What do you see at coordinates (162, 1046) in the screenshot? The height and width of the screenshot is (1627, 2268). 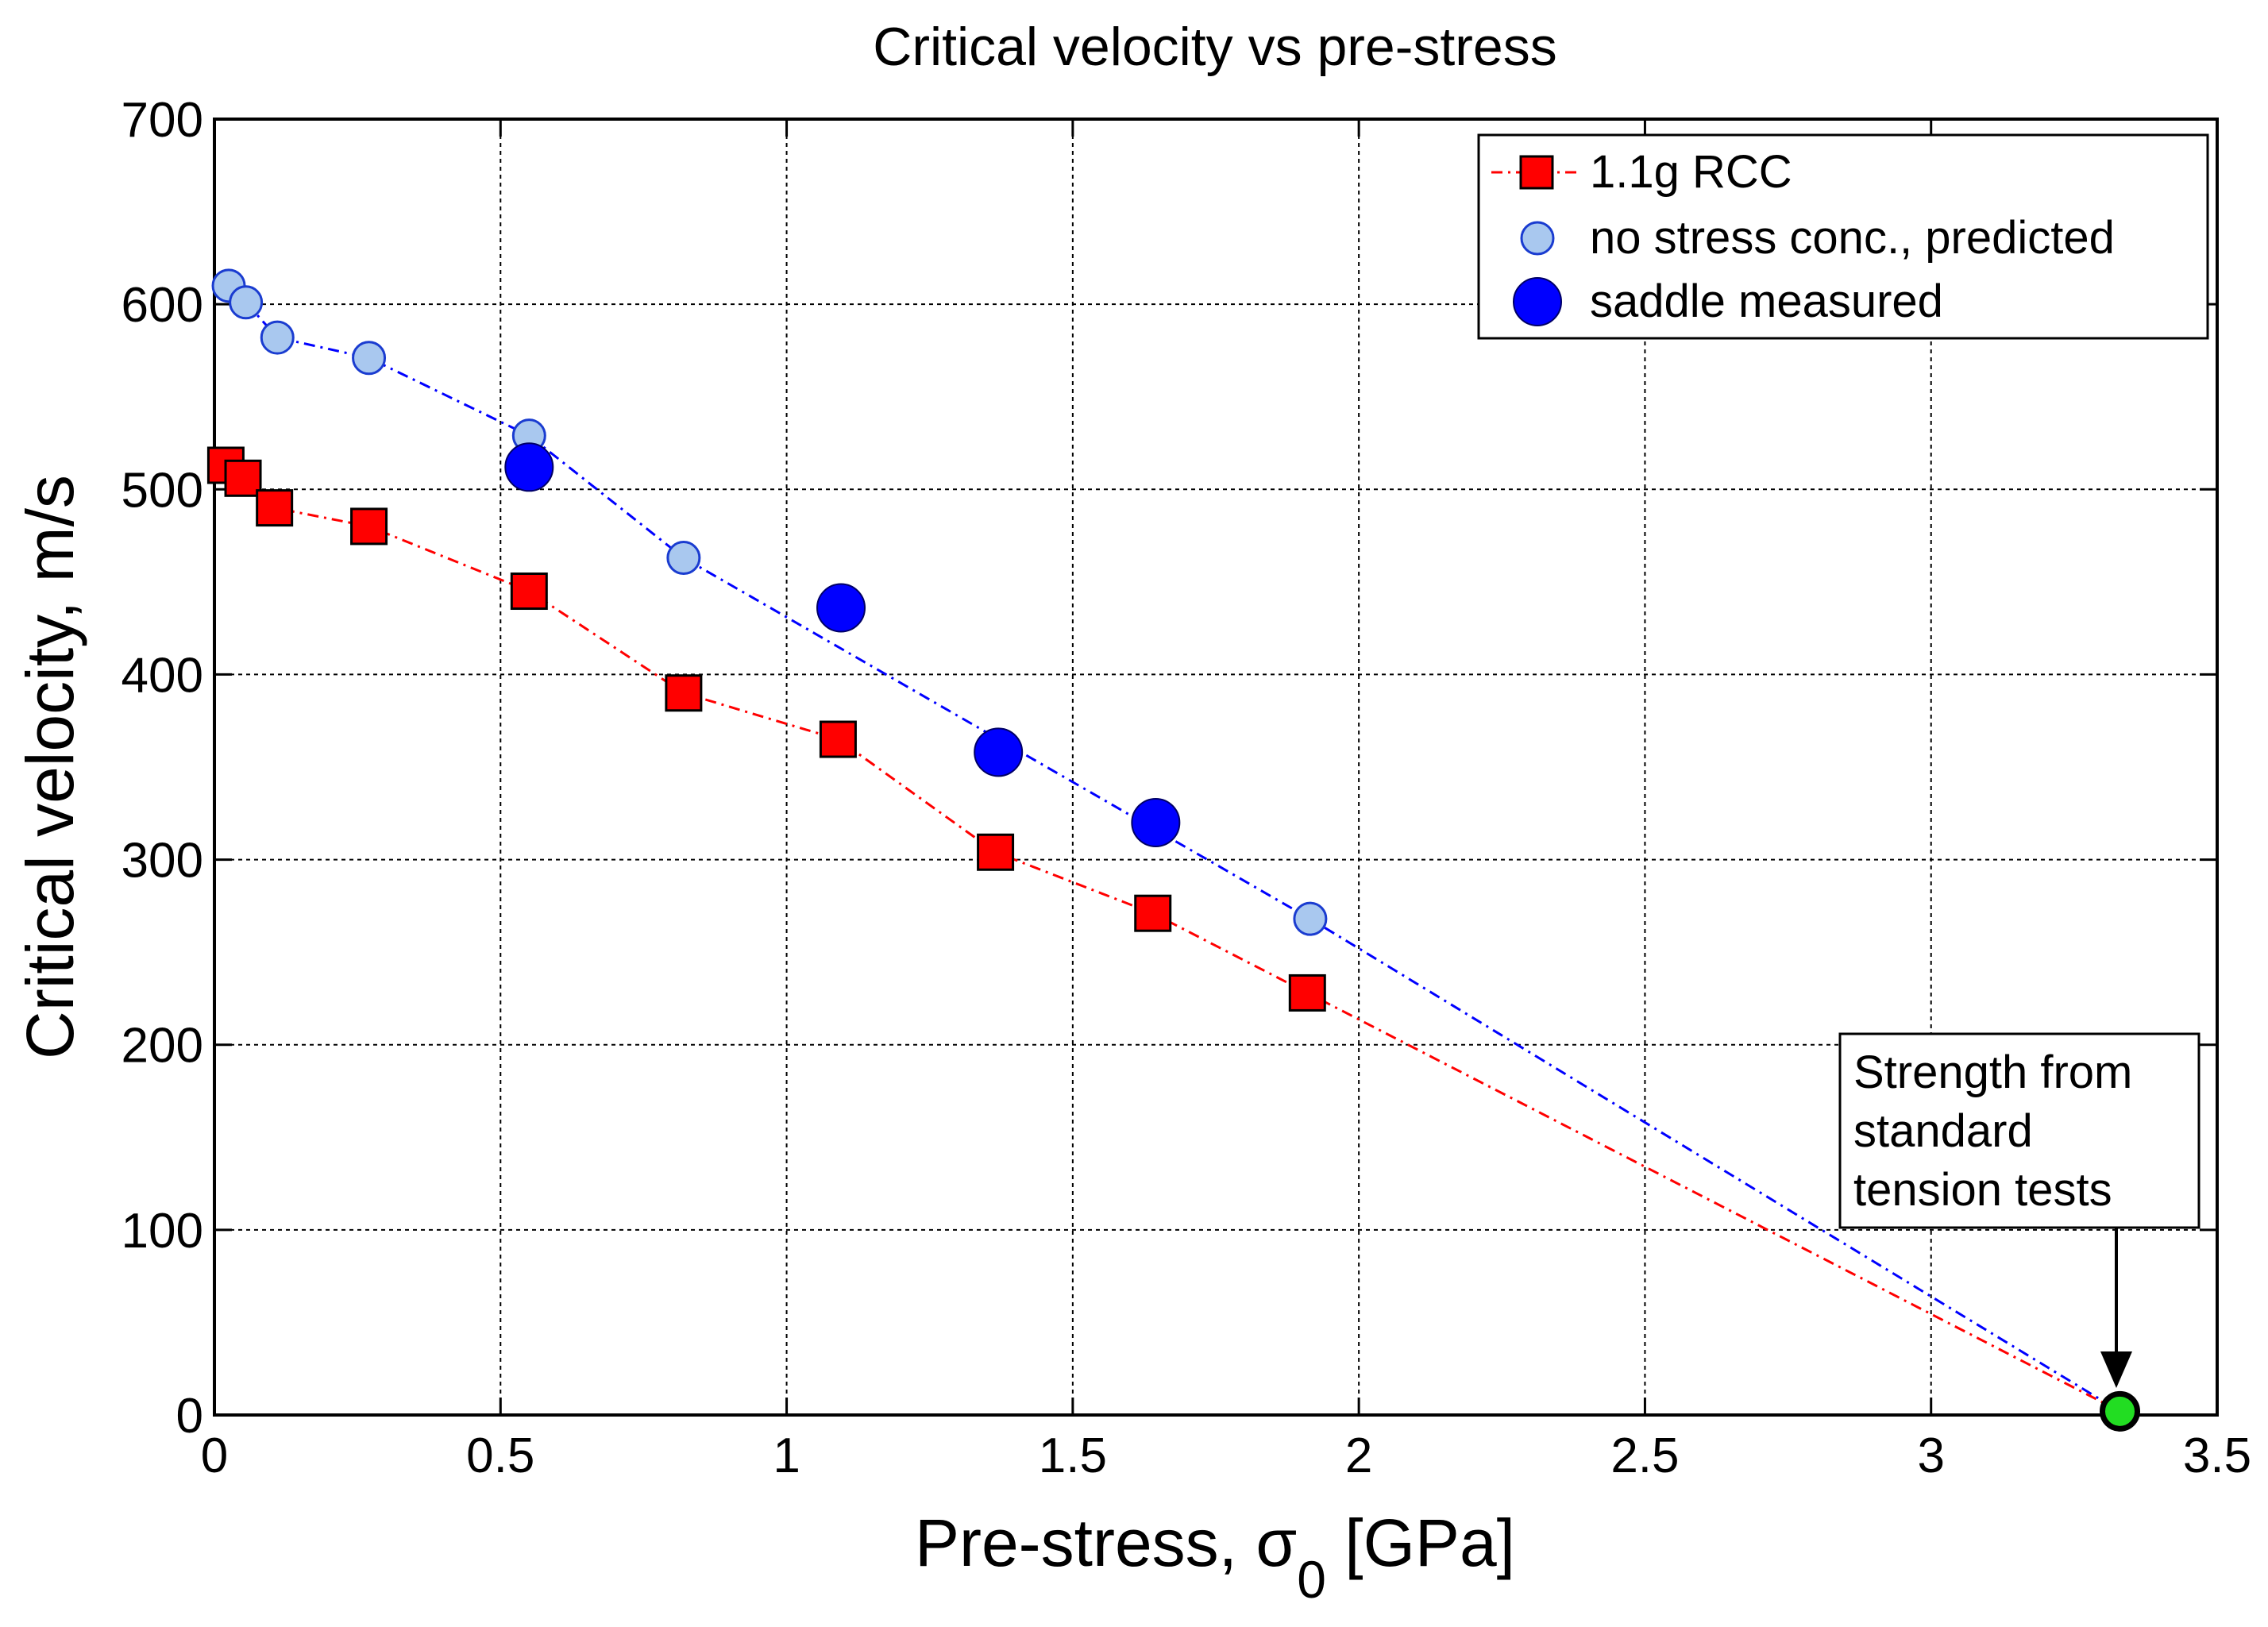 I see `y-tick-label: 200` at bounding box center [162, 1046].